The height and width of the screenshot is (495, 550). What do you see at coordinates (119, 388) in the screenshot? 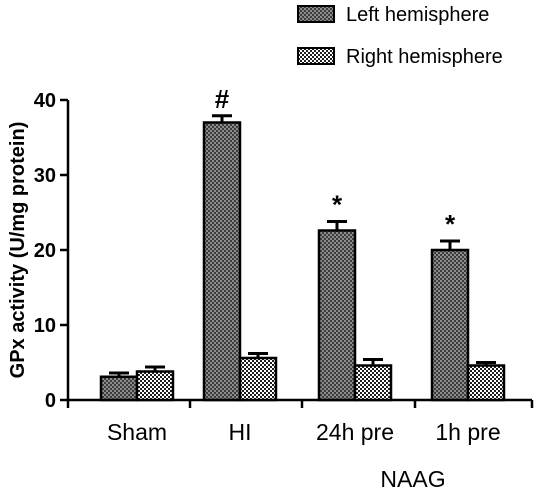
I see `bar-left-sham` at bounding box center [119, 388].